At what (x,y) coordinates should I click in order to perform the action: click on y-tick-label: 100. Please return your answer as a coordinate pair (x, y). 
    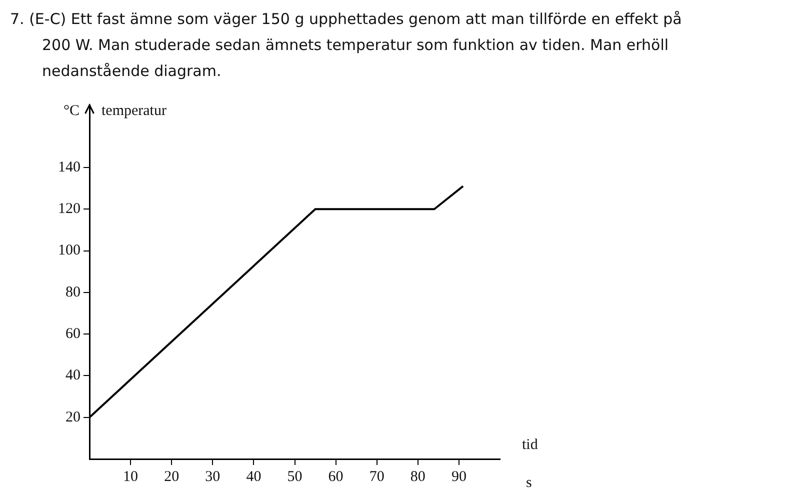
    Looking at the image, I should click on (69, 250).